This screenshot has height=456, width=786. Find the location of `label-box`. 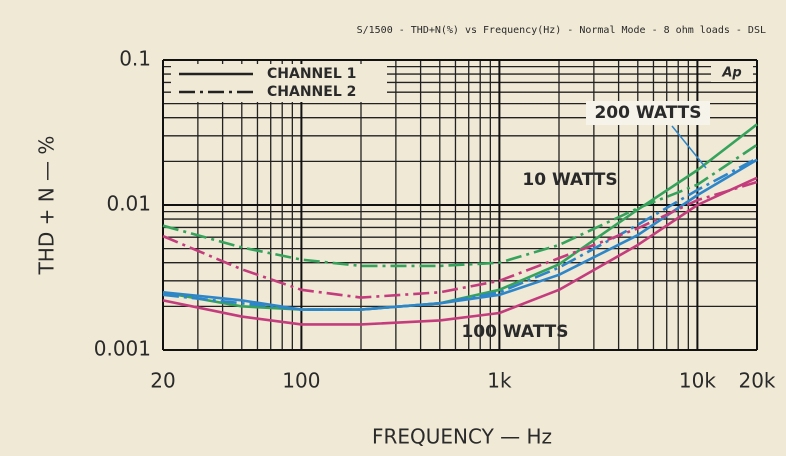

label-box is located at coordinates (648, 113).